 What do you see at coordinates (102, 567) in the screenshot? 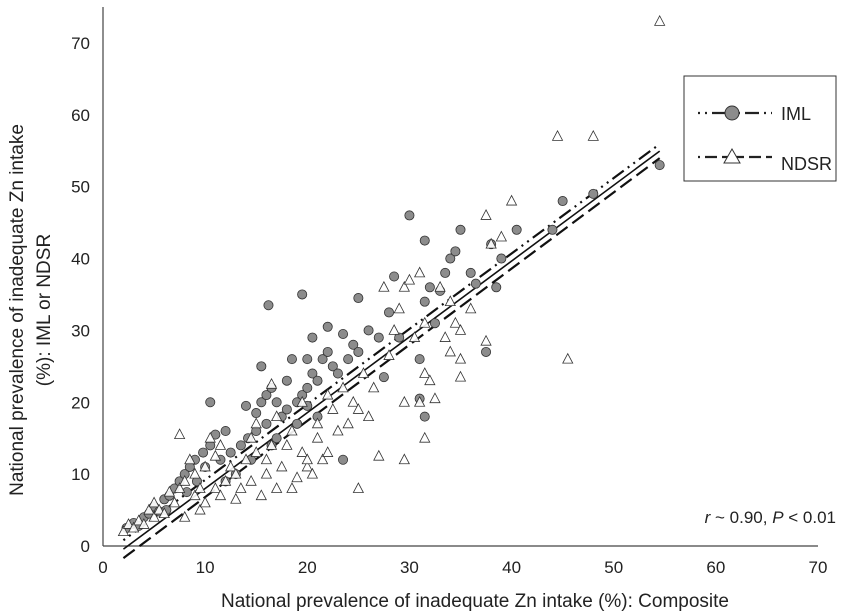
I see `x-tick-label: 0` at bounding box center [102, 567].